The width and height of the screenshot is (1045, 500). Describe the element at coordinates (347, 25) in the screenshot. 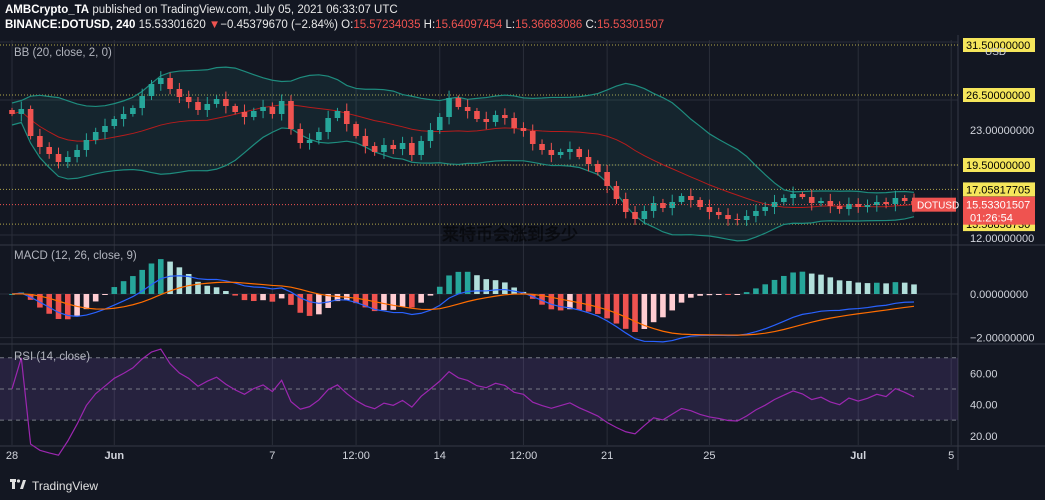

I see `open-label: O:` at that location.